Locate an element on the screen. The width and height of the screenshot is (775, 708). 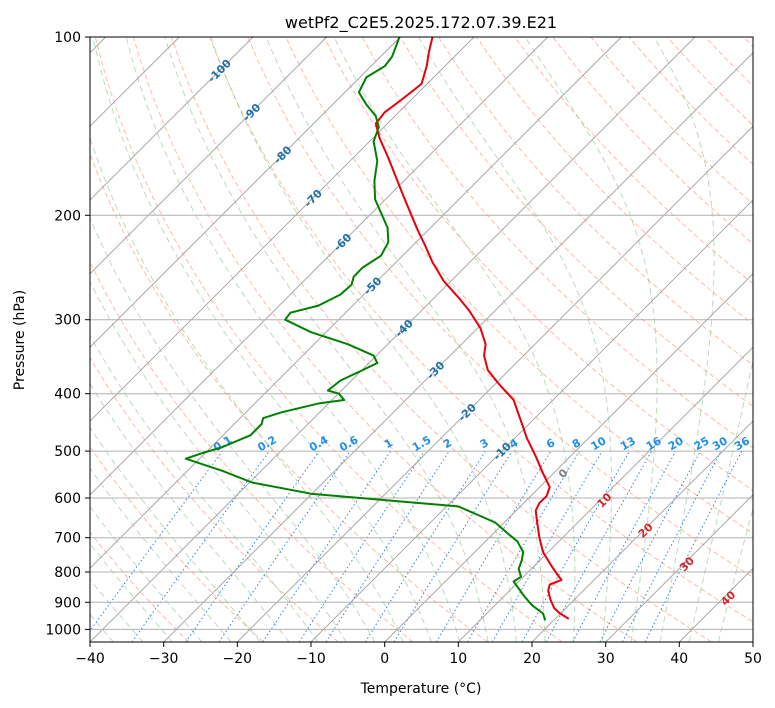
x-tick-label: 20 is located at coordinates (532, 659).